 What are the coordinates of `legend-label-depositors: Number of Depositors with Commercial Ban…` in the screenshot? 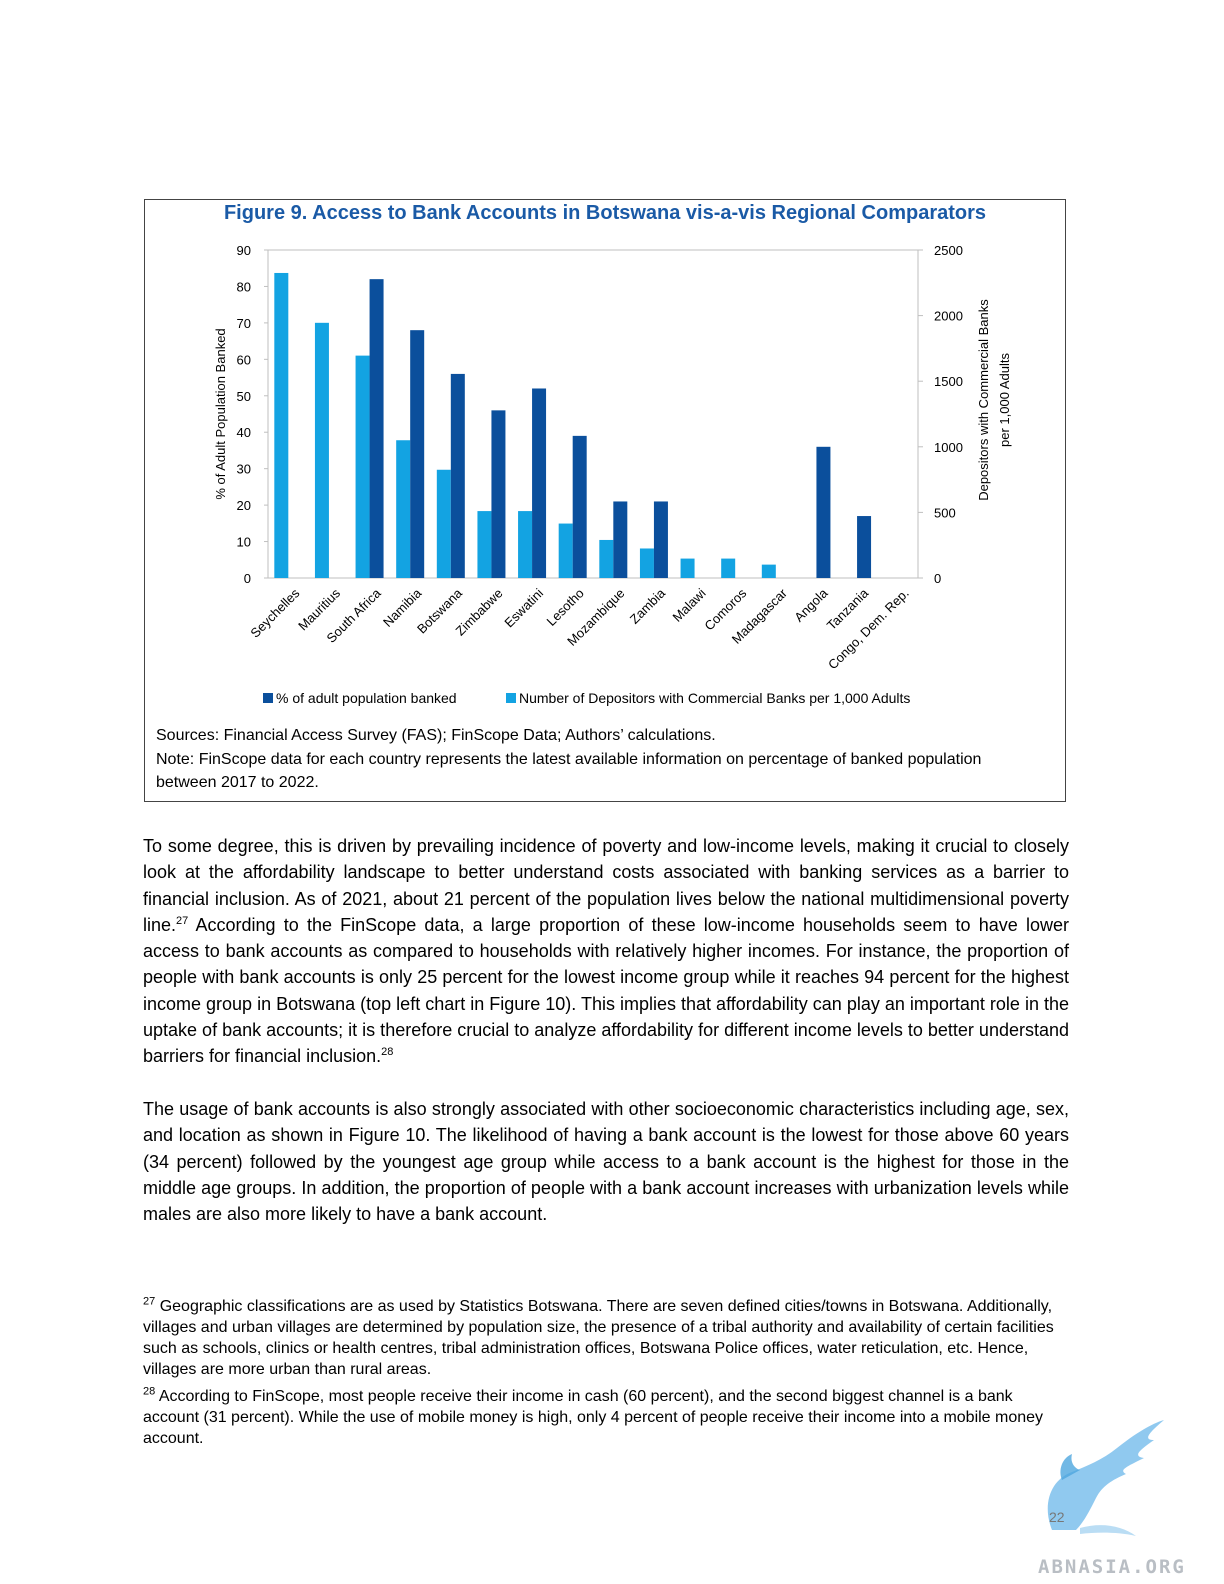 It's located at (714, 698).